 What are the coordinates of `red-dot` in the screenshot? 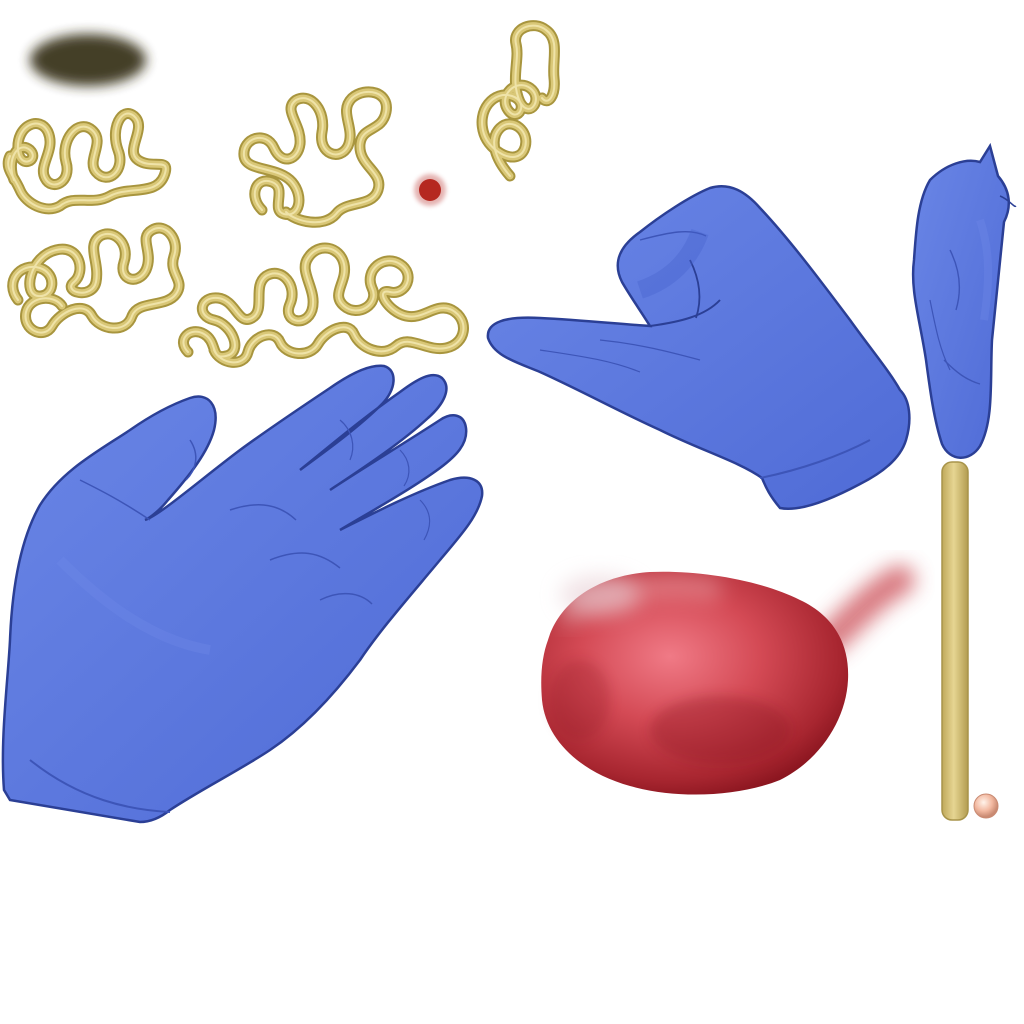 It's located at (430, 190).